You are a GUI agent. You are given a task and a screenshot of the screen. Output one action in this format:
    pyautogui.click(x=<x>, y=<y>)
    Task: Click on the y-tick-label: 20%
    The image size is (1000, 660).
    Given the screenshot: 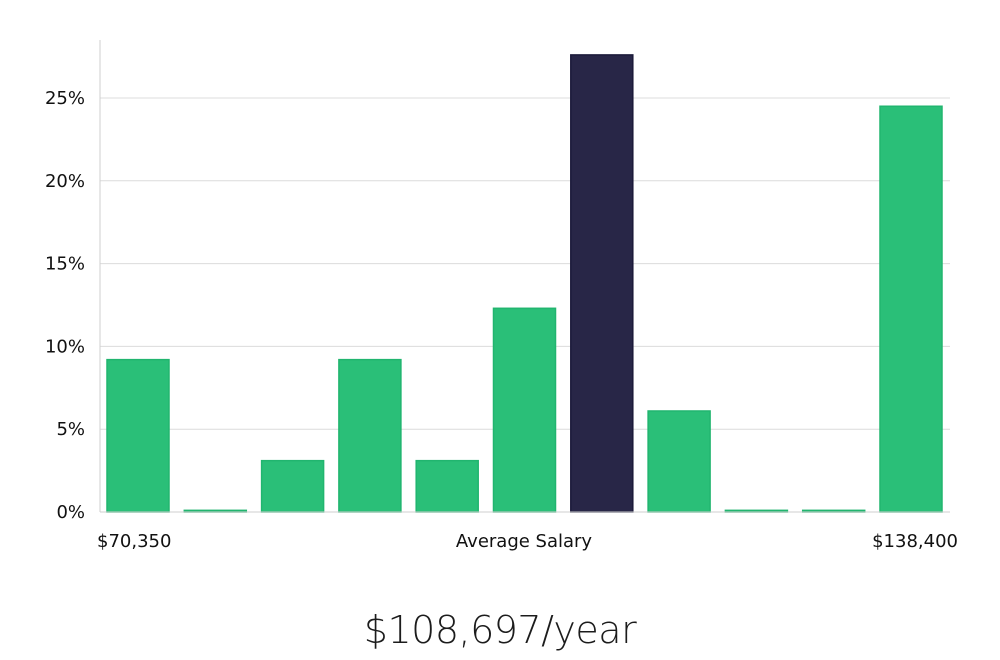 What is the action you would take?
    pyautogui.click(x=65, y=181)
    